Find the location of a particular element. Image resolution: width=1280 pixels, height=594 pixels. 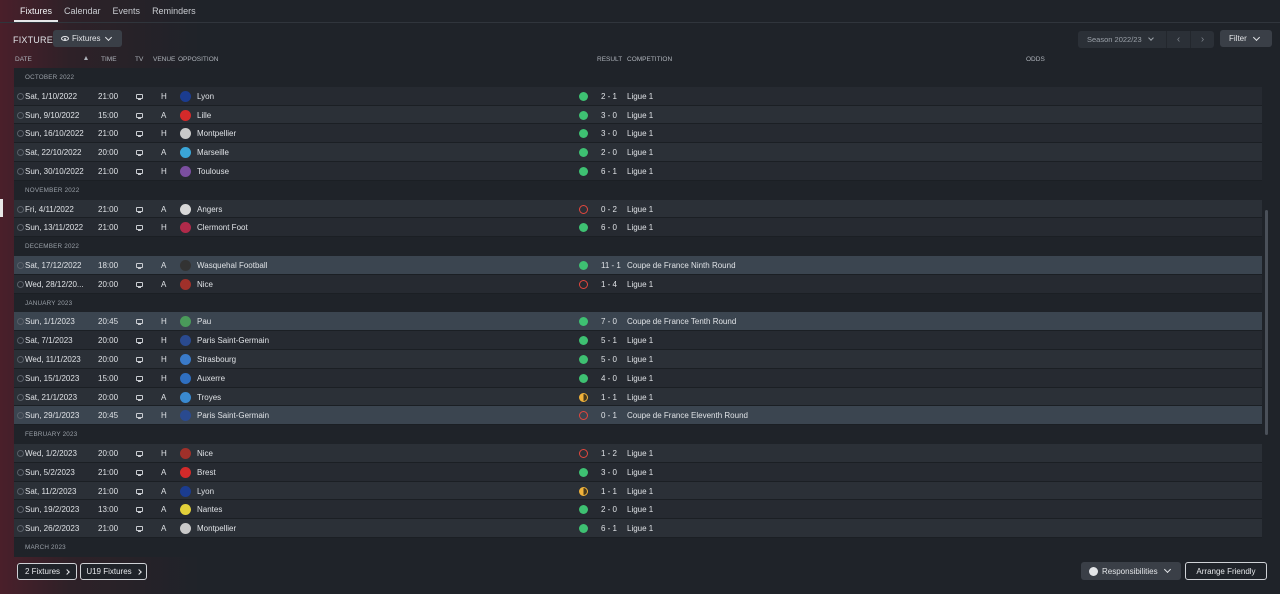

opposition-name: Strasbourg is located at coordinates (217, 359).